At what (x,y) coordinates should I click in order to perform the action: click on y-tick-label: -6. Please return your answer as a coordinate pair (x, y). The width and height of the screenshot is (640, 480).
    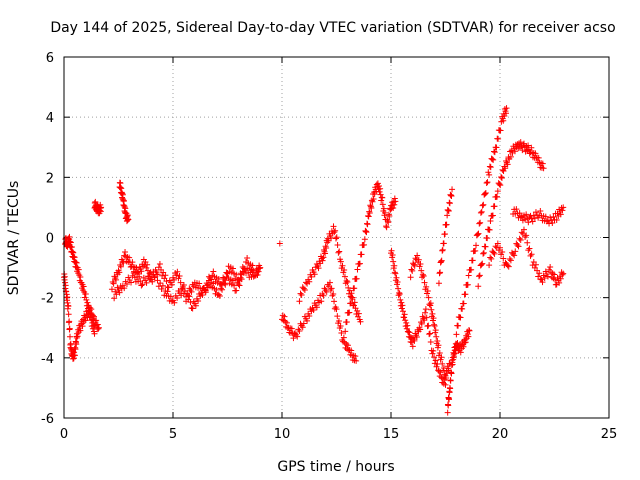
    Looking at the image, I should click on (47, 419).